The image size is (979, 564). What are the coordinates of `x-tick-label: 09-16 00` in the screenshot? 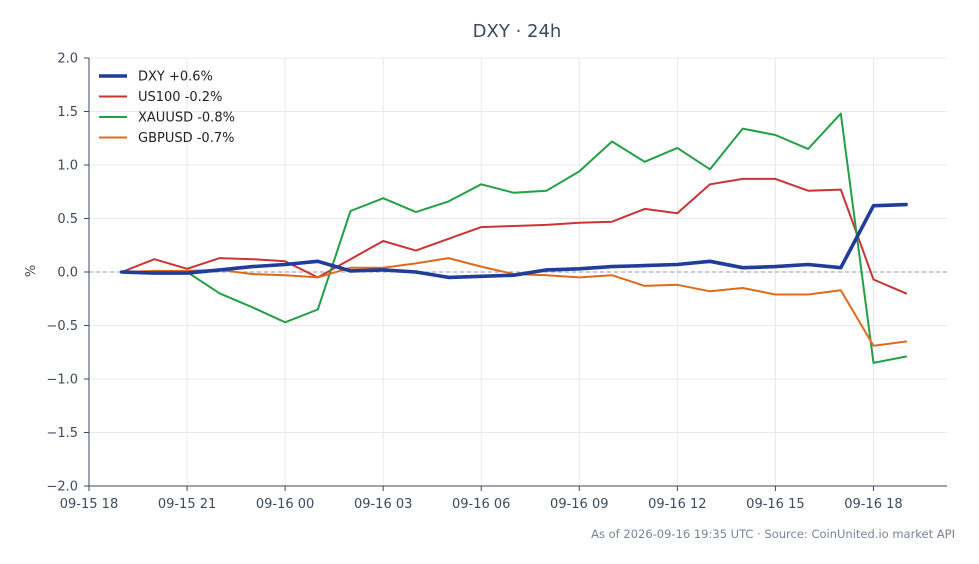 It's located at (285, 504).